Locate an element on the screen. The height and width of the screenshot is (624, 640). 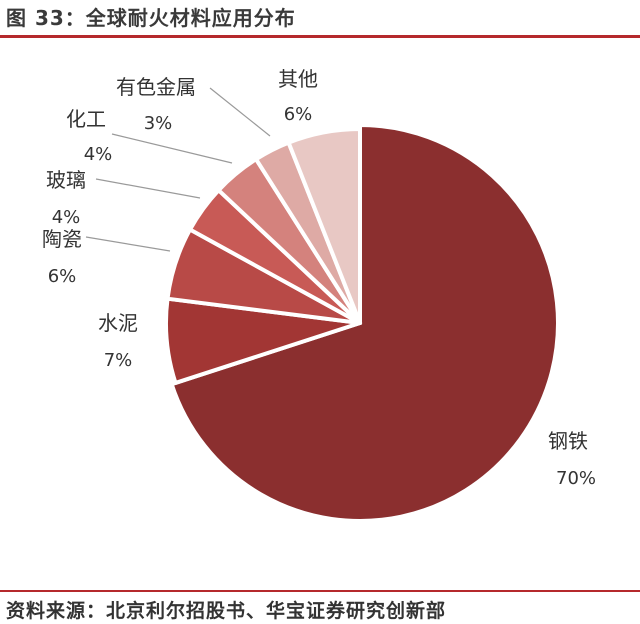
slice-label-4: 化工 is located at coordinates (86, 119).